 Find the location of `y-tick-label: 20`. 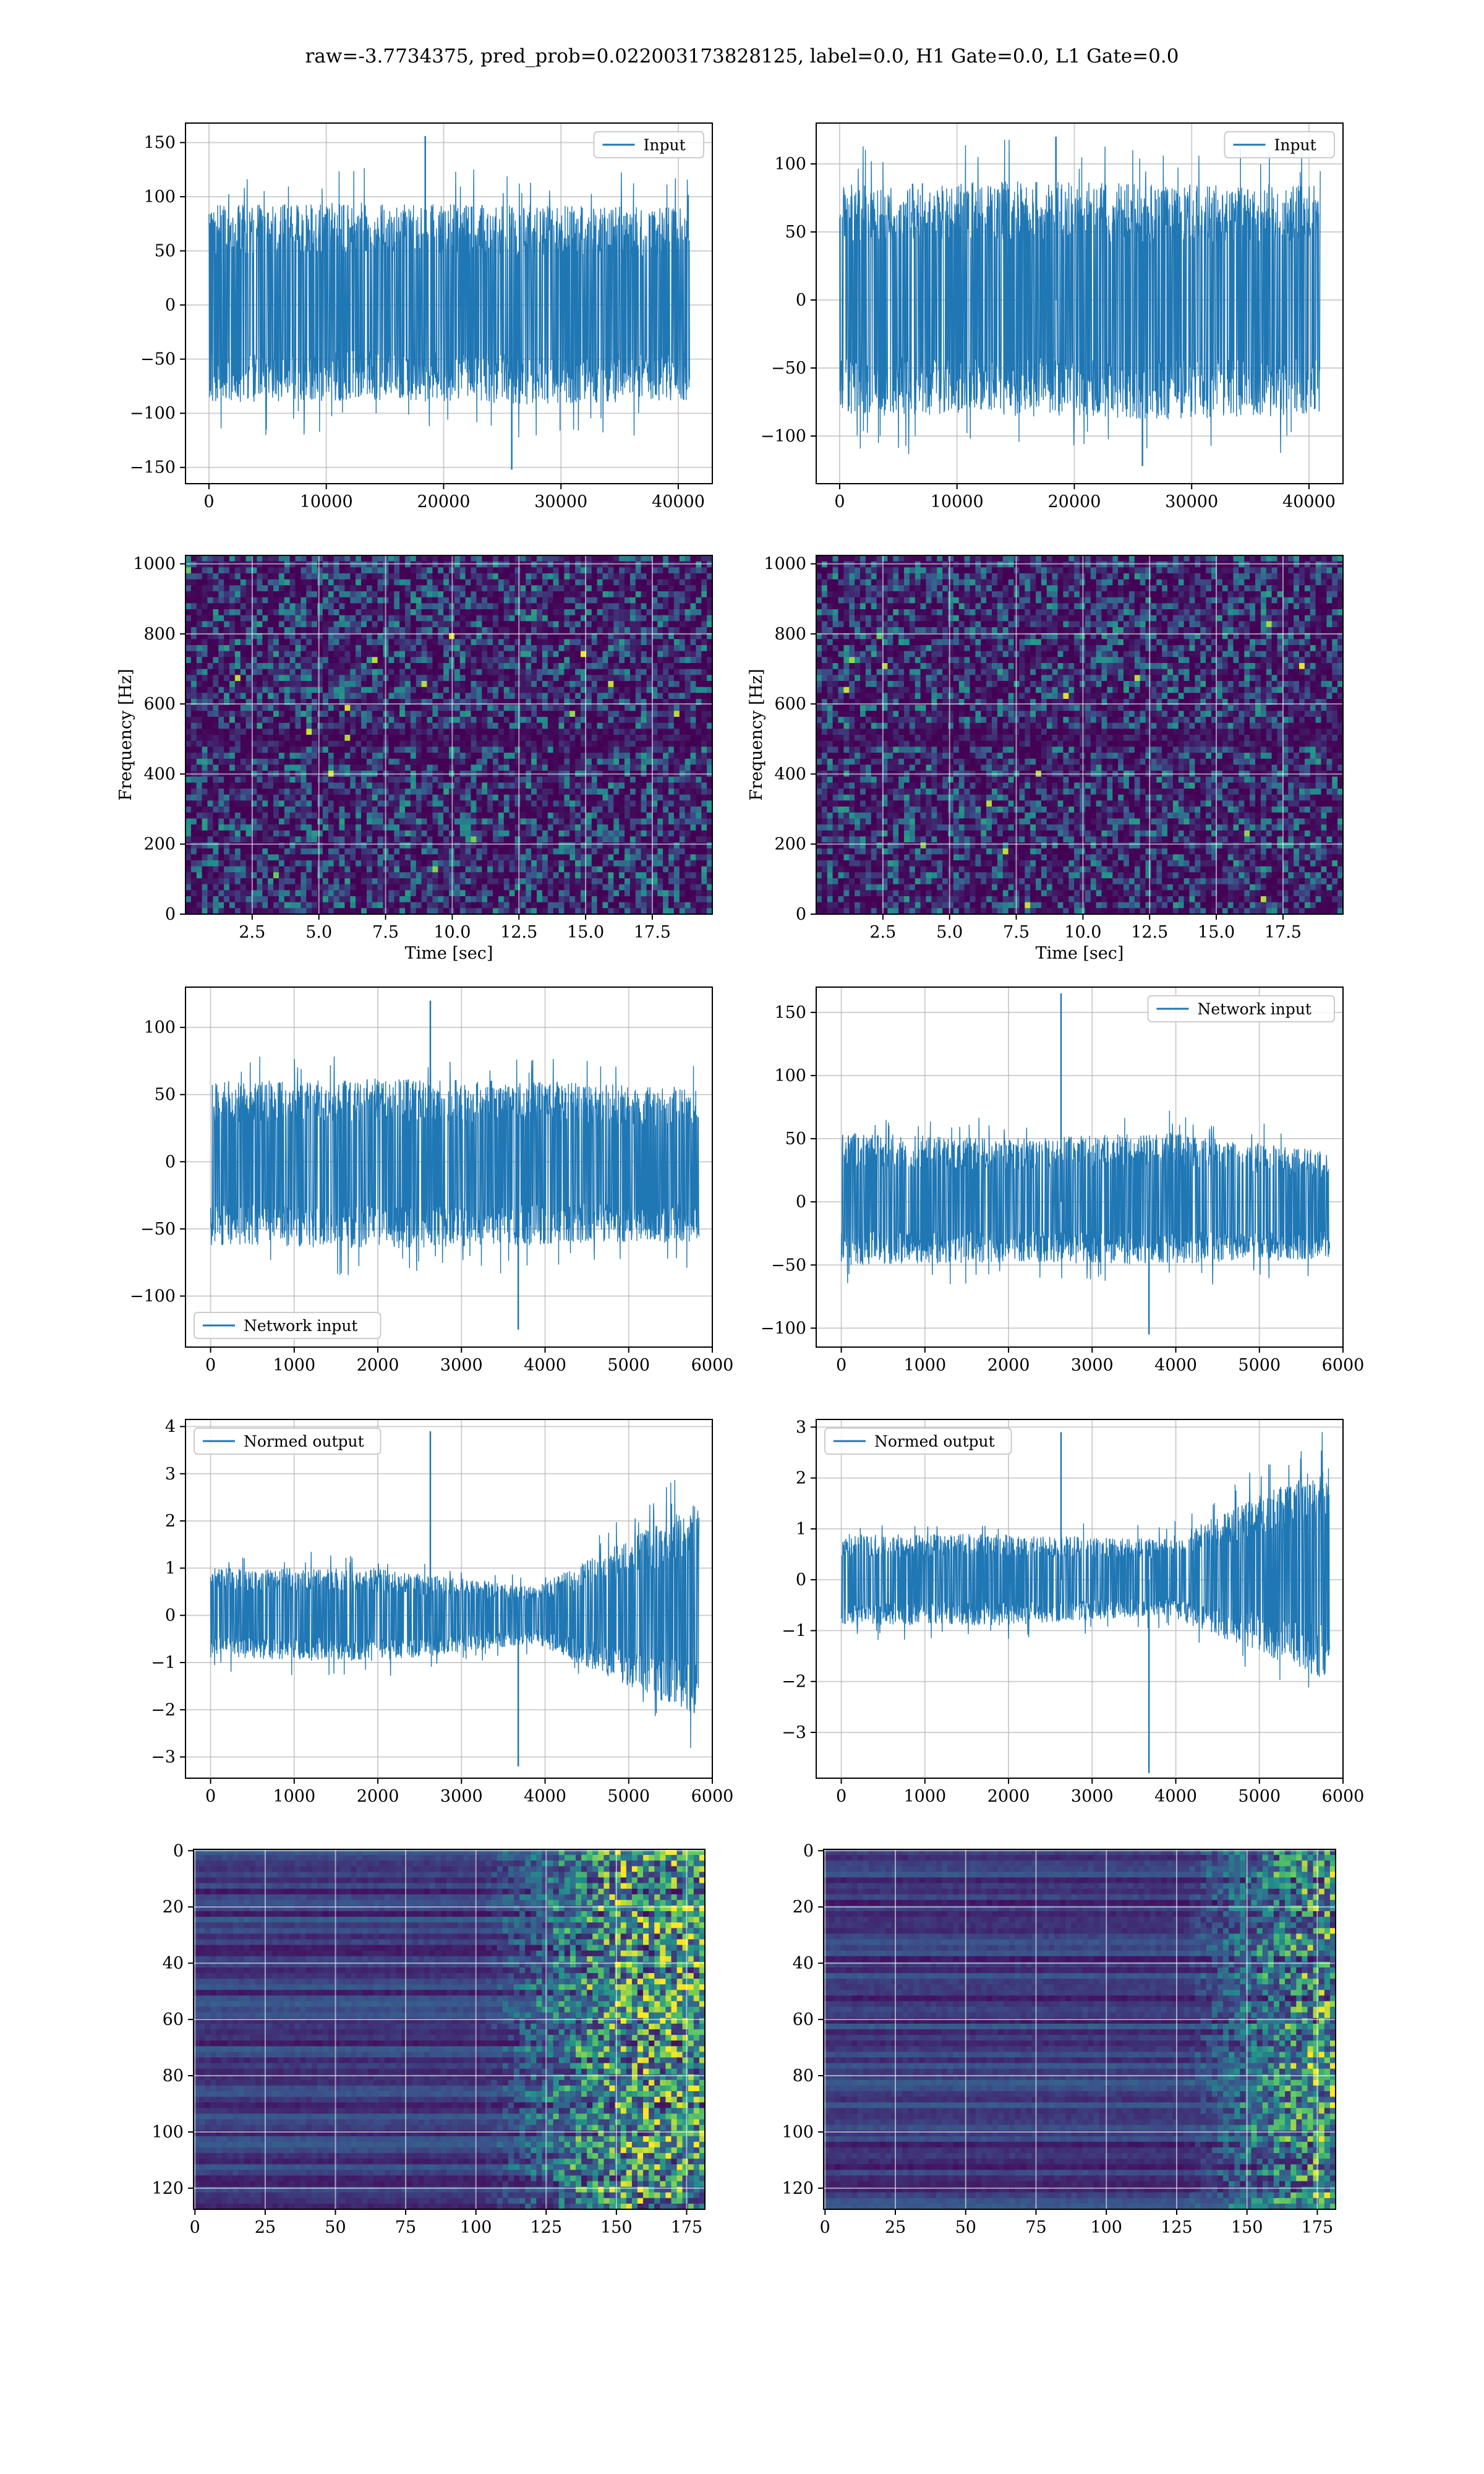

y-tick-label: 20 is located at coordinates (173, 1907).